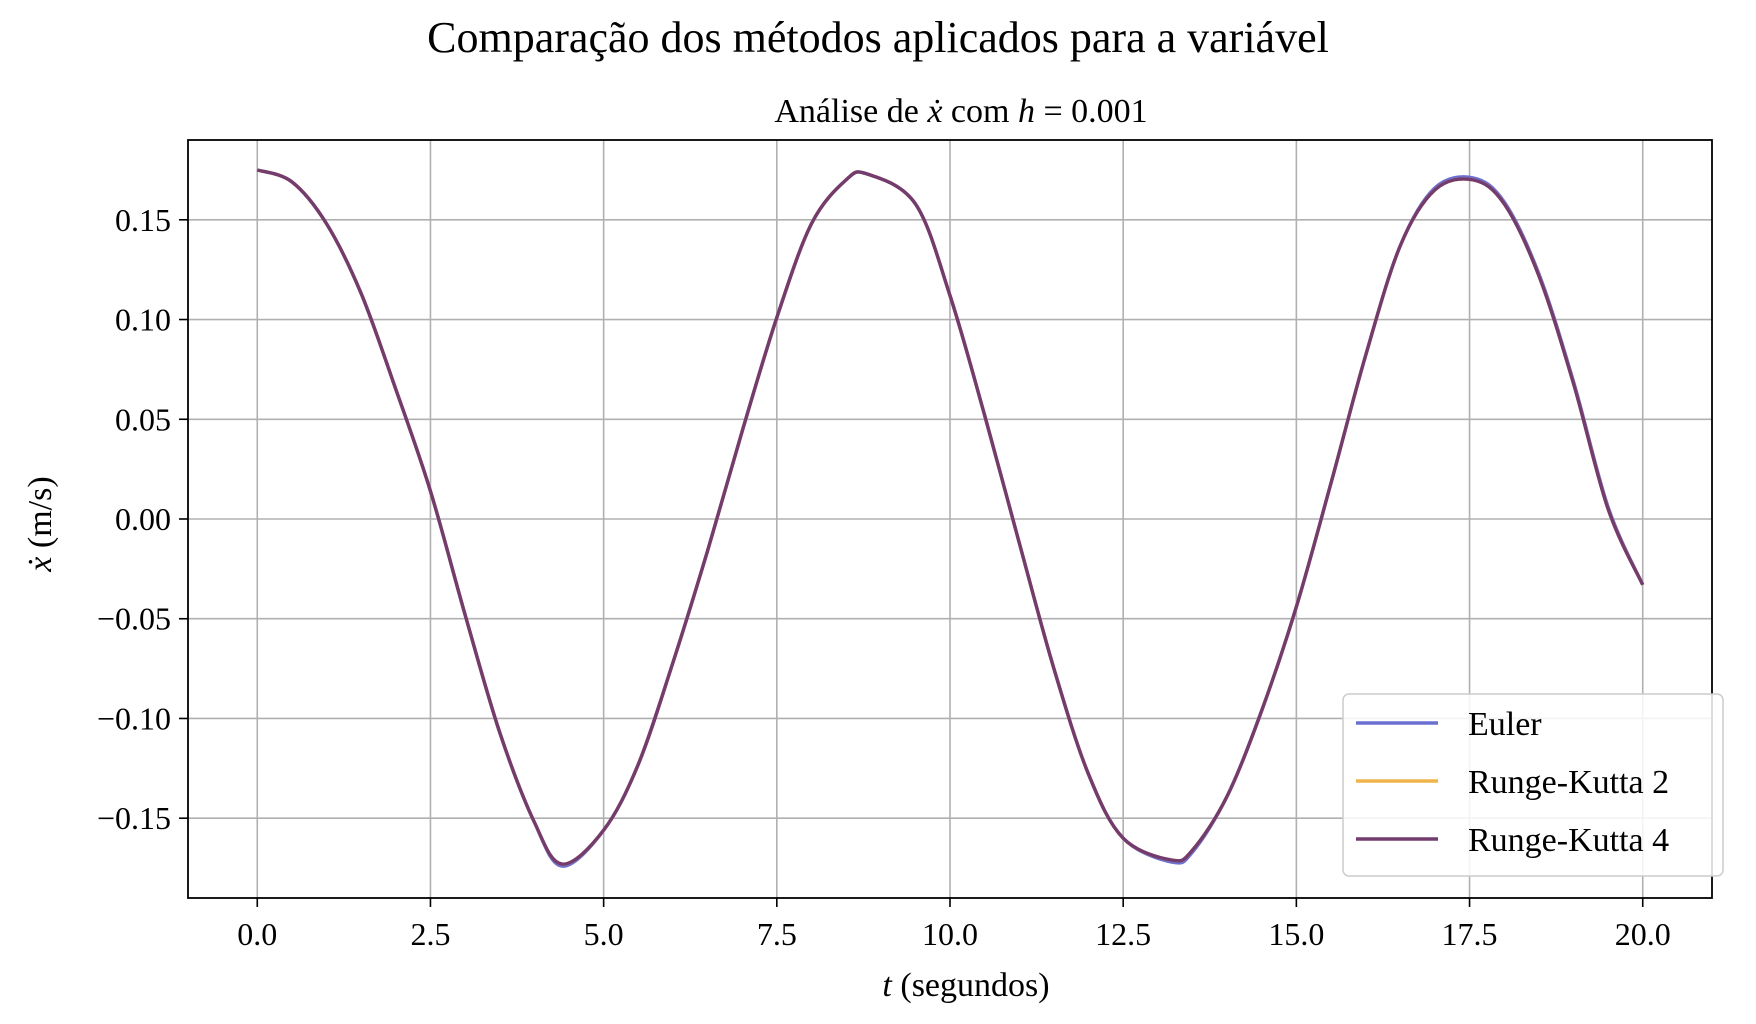 This screenshot has width=1756, height=1024. What do you see at coordinates (143, 220) in the screenshot?
I see `y-tick-label: 0.15` at bounding box center [143, 220].